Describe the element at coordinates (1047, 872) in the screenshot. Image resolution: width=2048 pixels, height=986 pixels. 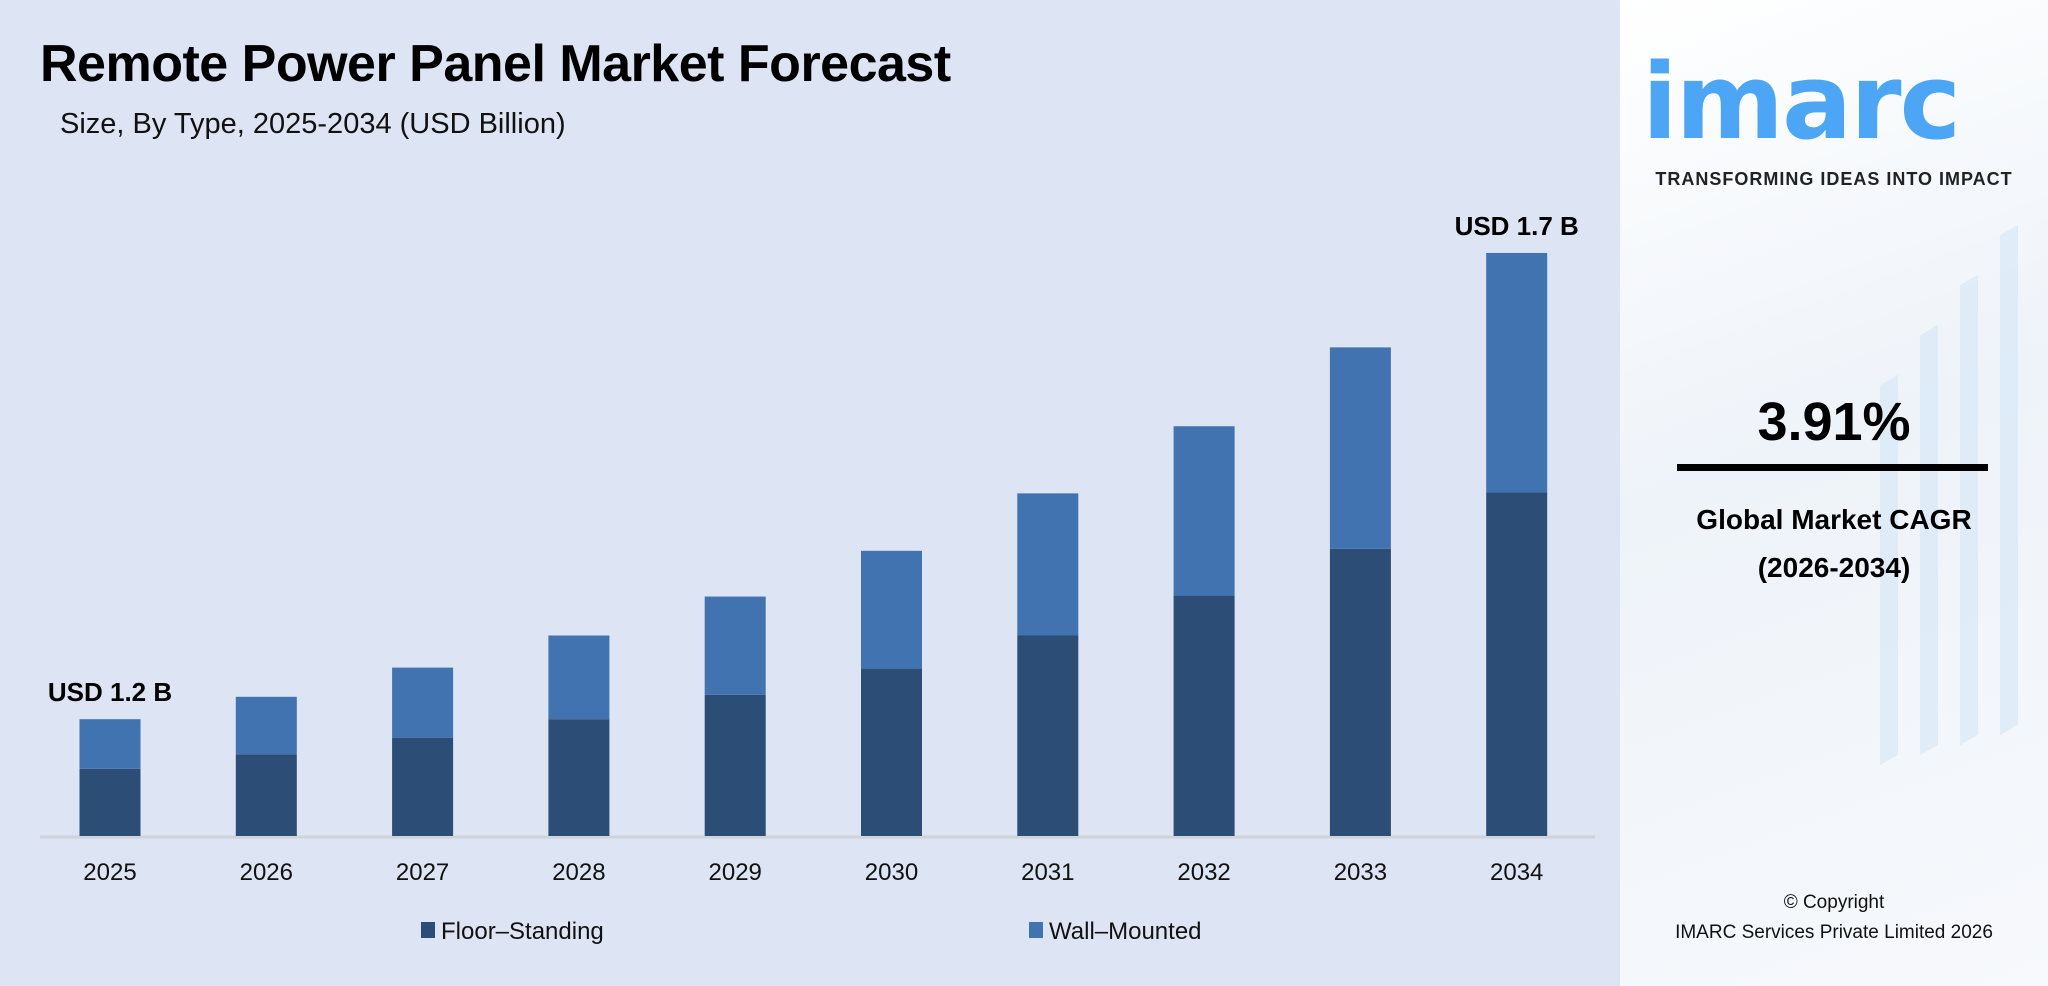
I see `x-tick-label: 2031` at that location.